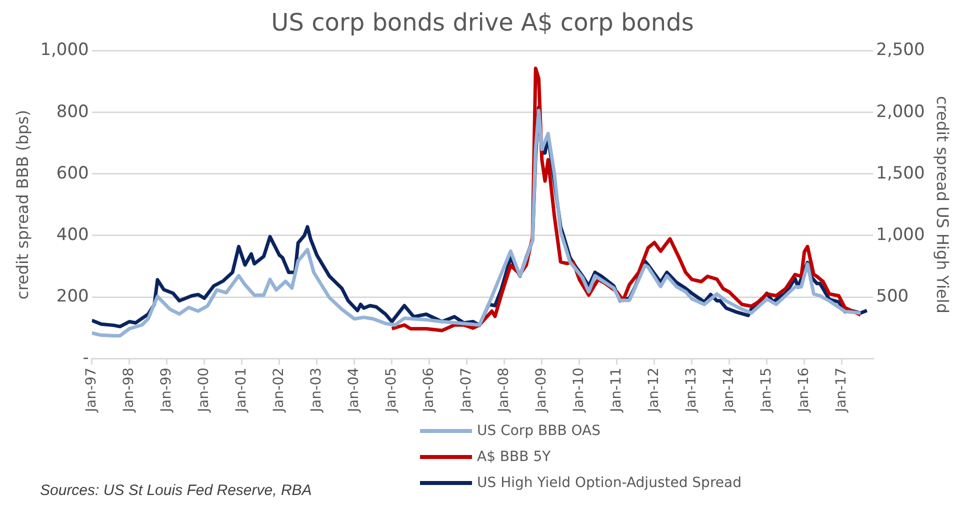 Image resolution: width=965 pixels, height=505 pixels. I want to click on x-tick-label: Jan-98, so click(129, 391).